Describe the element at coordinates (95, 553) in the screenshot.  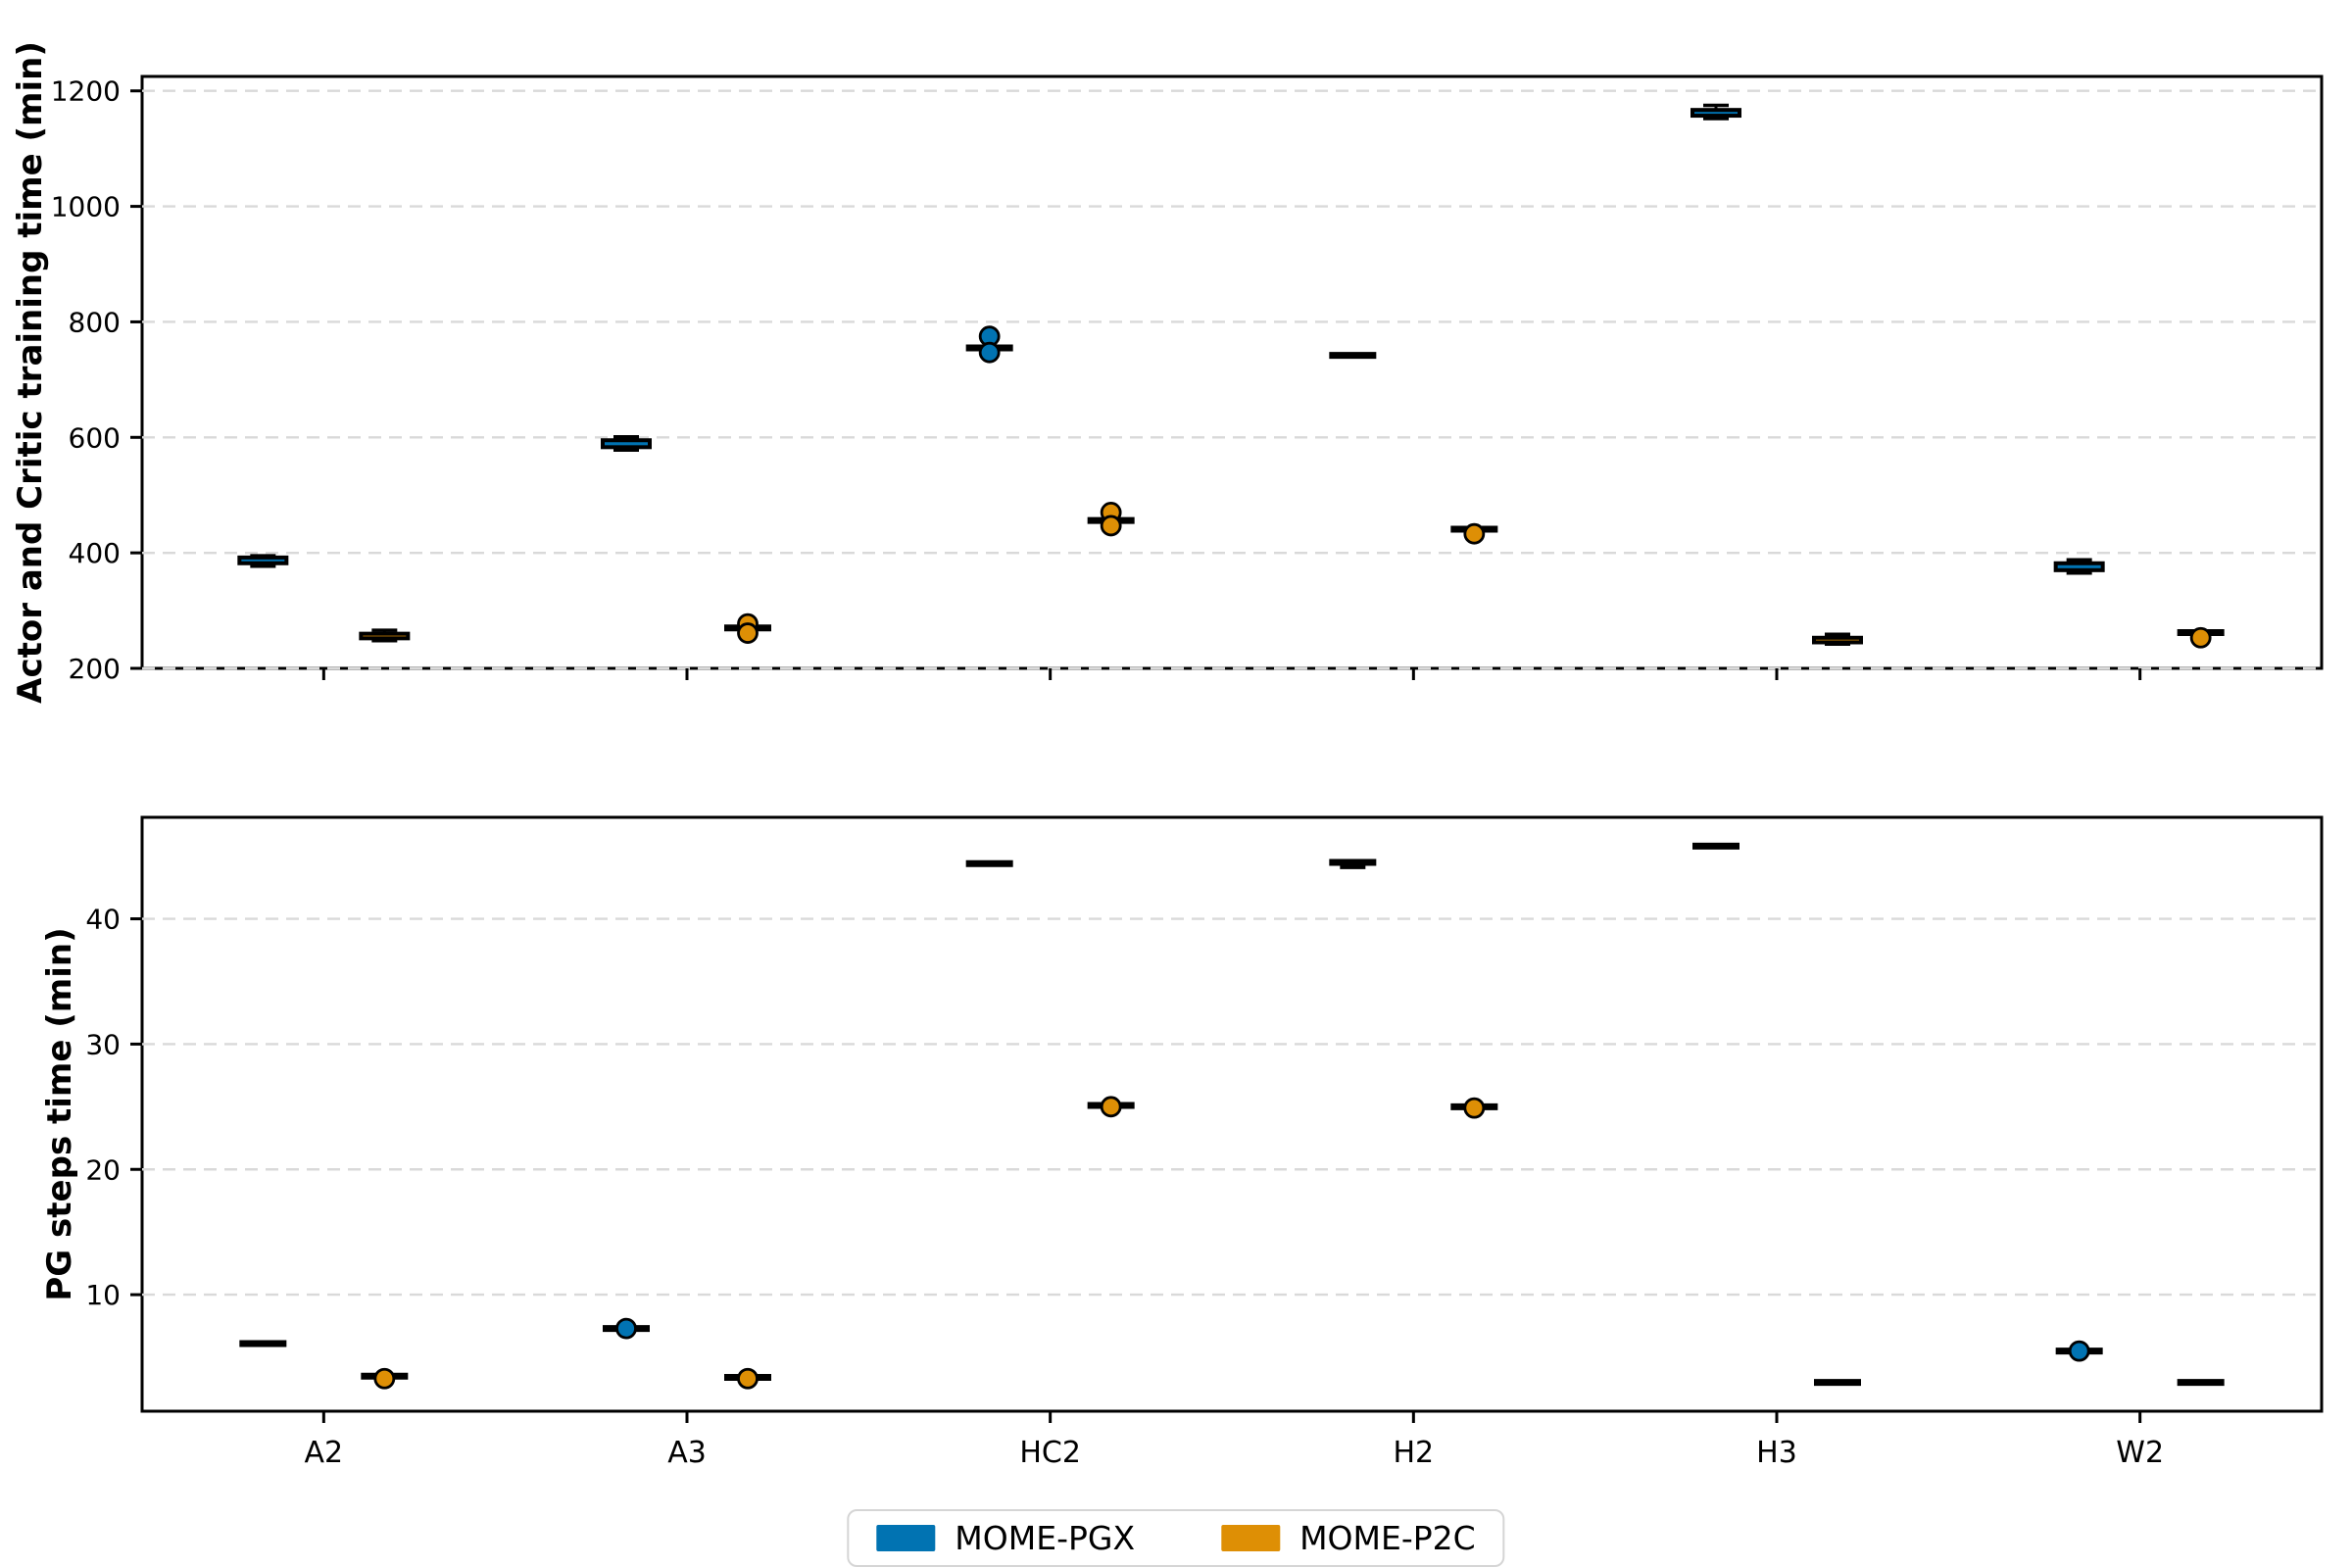
I see `y-tick-label: 400` at that location.